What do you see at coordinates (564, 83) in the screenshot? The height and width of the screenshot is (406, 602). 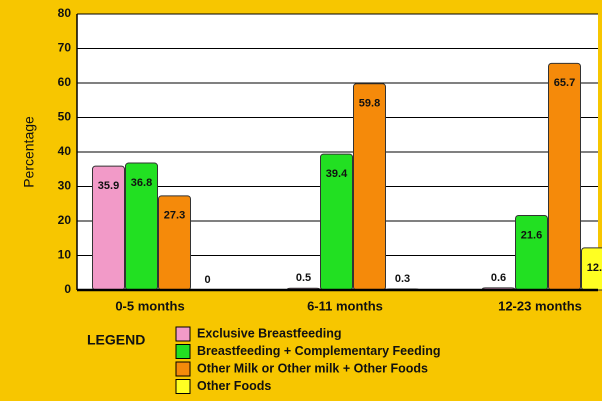 I see `data-label: 65.7` at bounding box center [564, 83].